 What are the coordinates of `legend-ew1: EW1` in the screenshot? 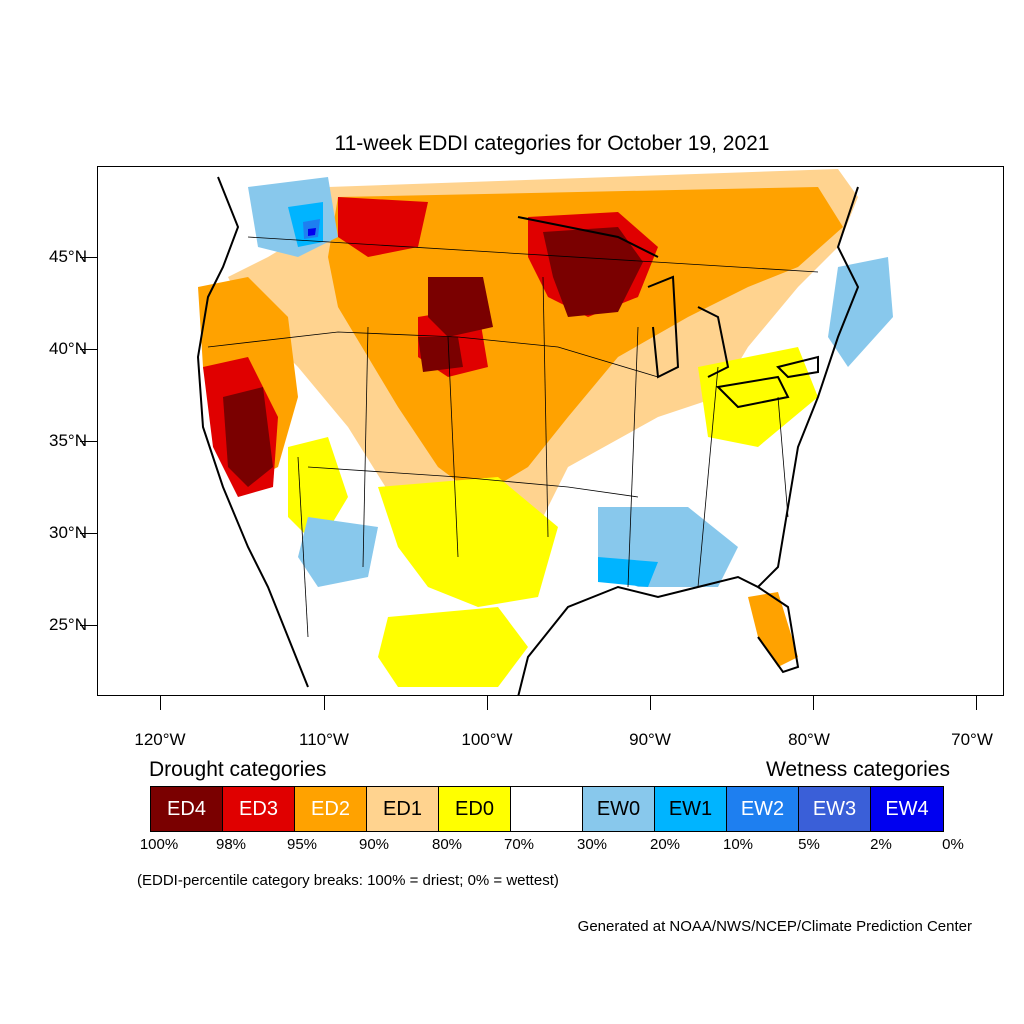 It's located at (691, 809).